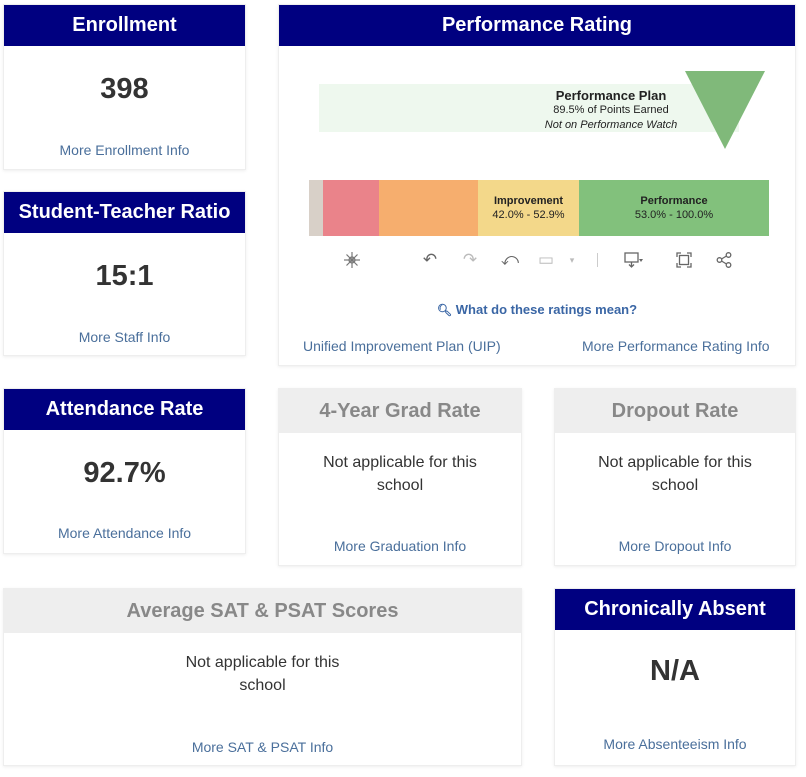 This screenshot has width=806, height=777. Describe the element at coordinates (430, 259) in the screenshot. I see `undo-icon: ↶` at that location.